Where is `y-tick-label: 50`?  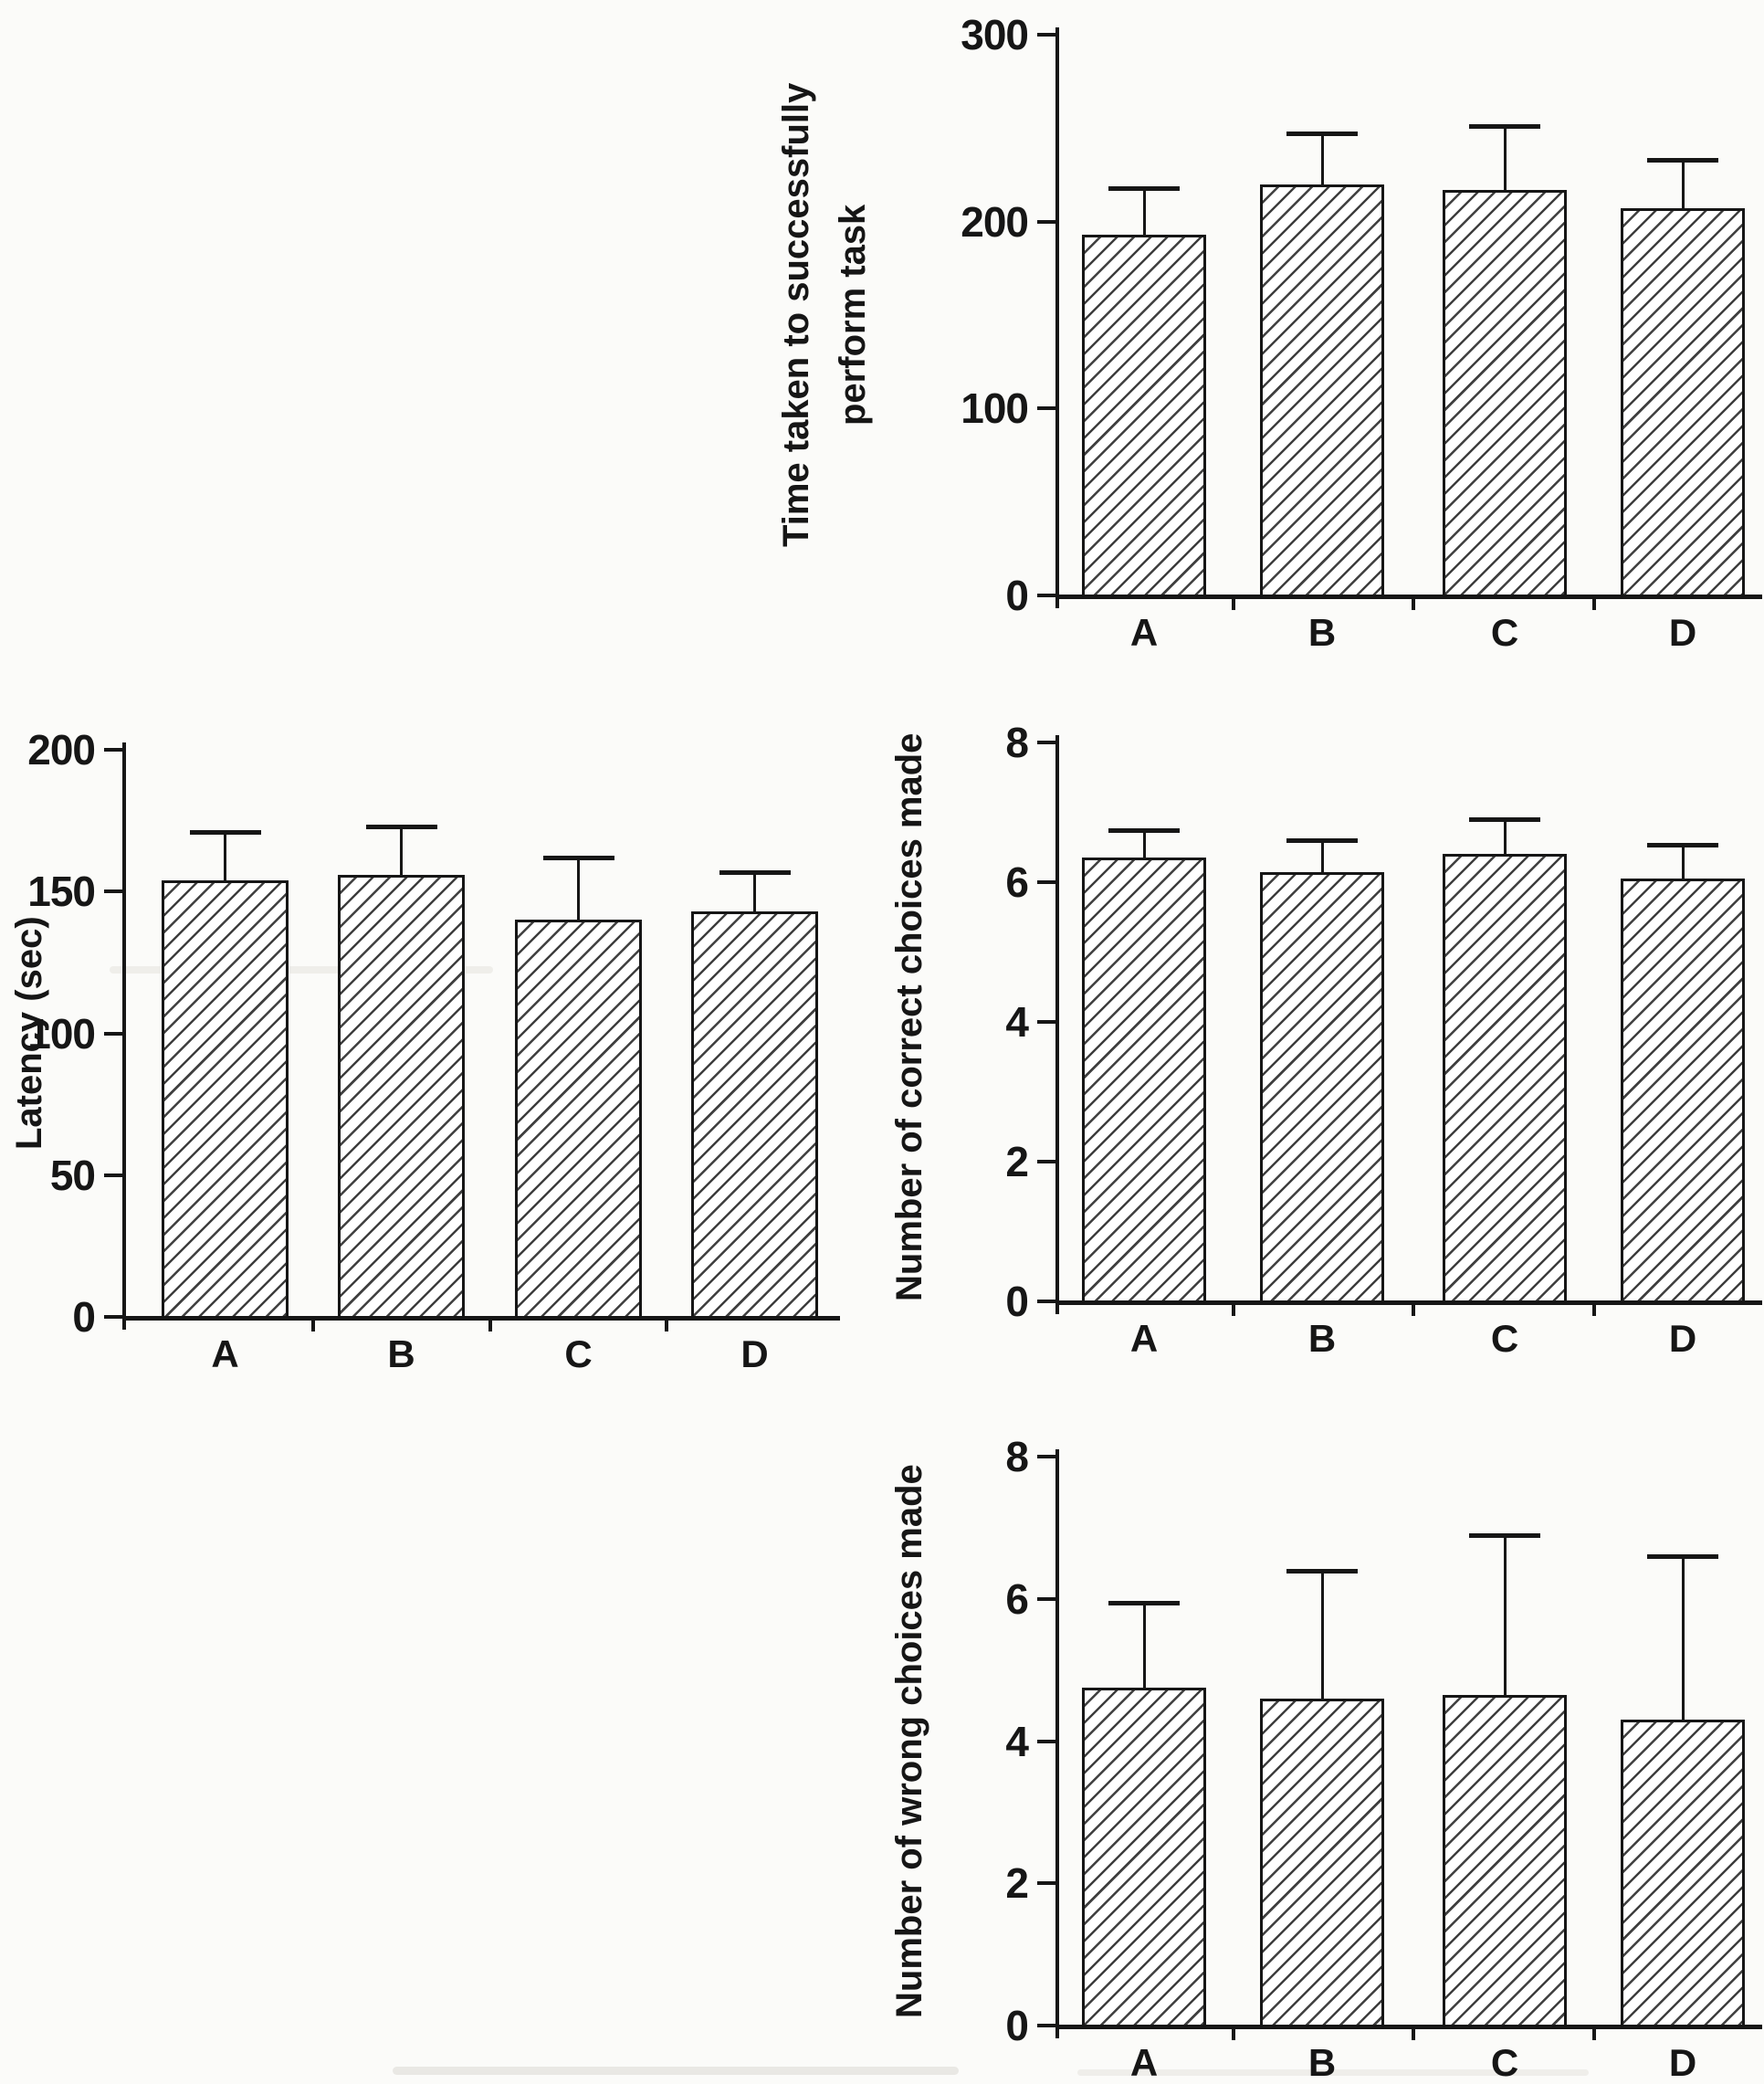 y-tick-label: 50 is located at coordinates (72, 1175).